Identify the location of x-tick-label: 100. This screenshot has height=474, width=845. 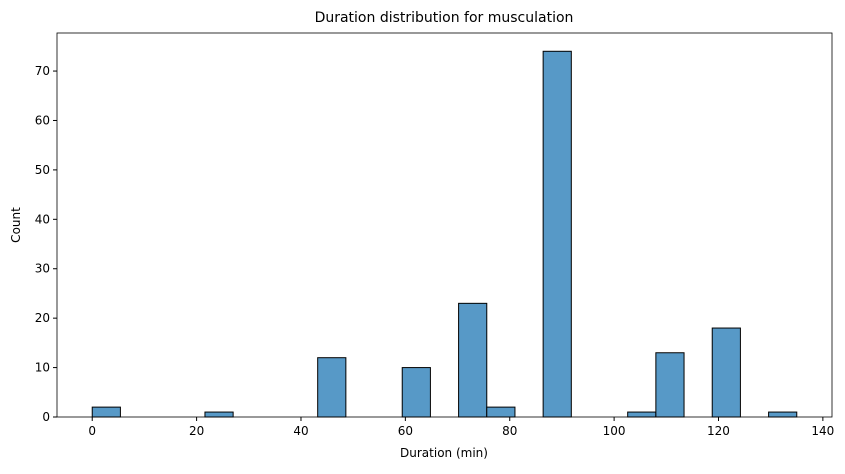
(614, 431).